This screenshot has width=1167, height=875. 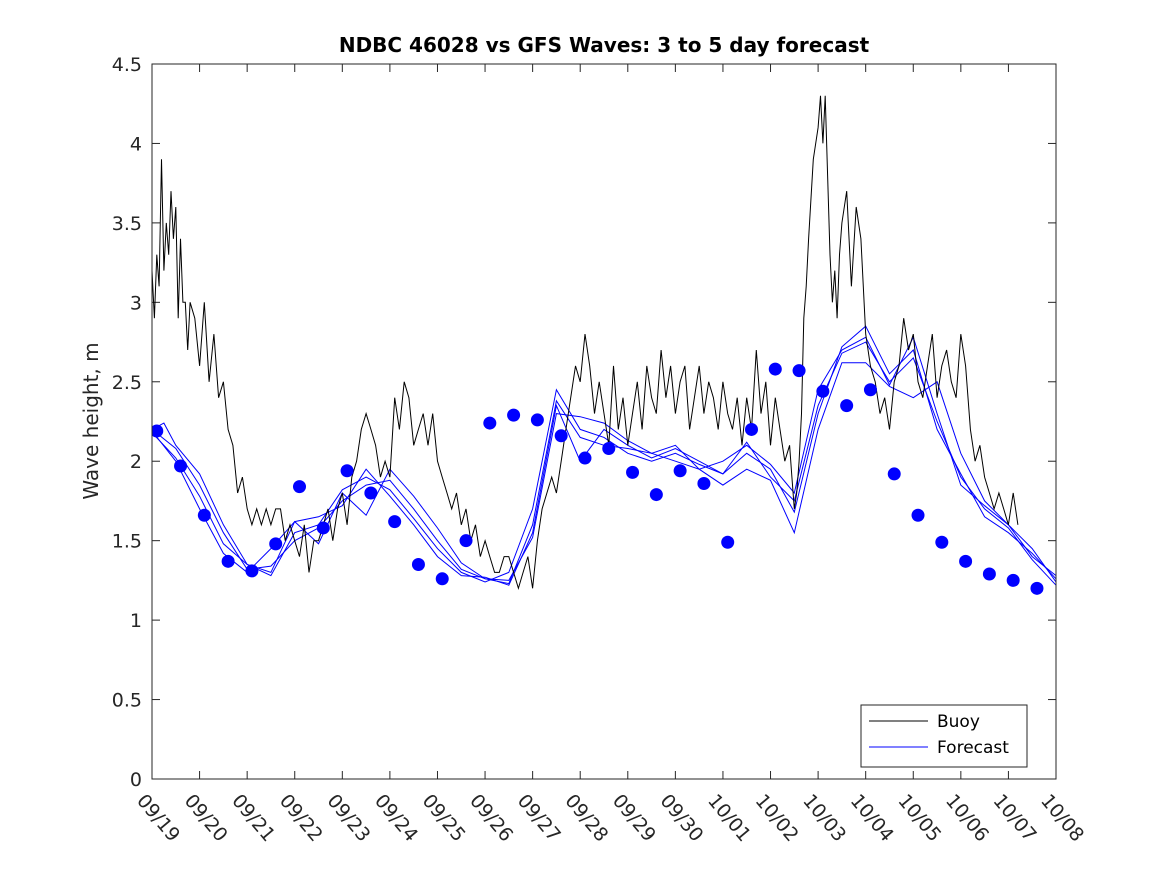 What do you see at coordinates (127, 422) in the screenshot?
I see `y-tick-labels: 0 0.5 1 1.5 2 2.5 3 3.5 4 4.5` at bounding box center [127, 422].